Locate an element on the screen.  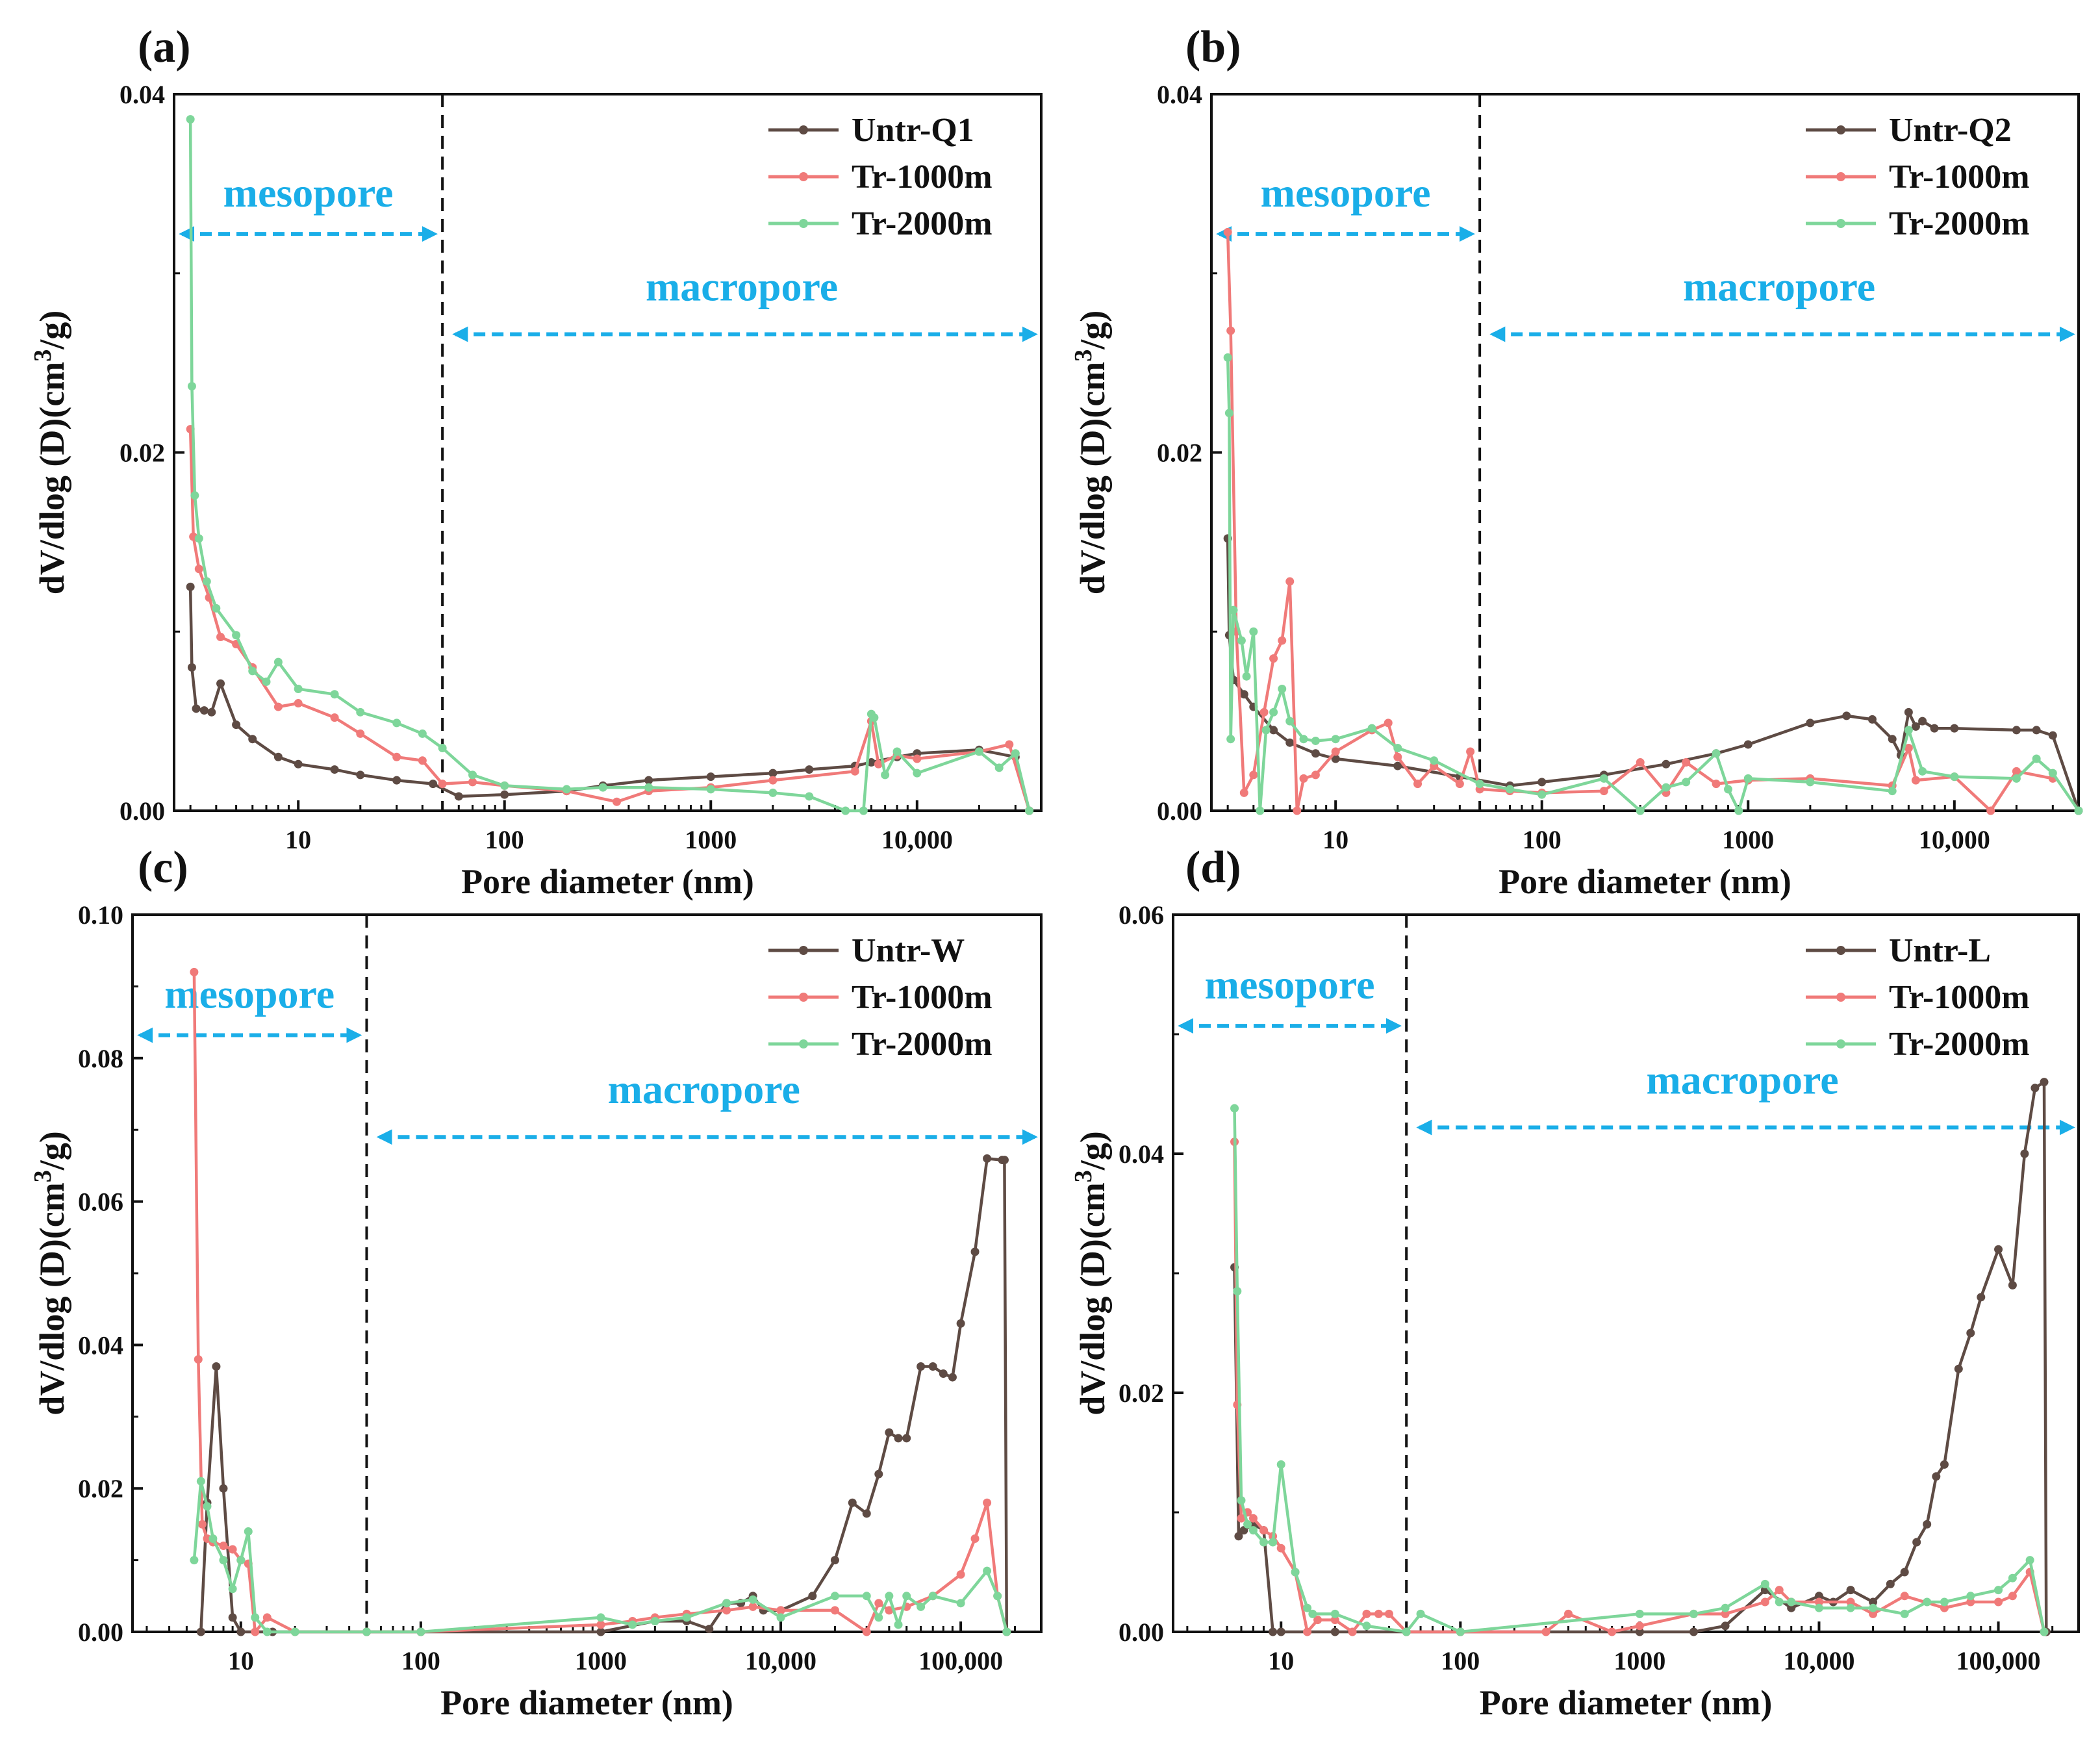
mesopore-label: mesopore is located at coordinates (249, 994).